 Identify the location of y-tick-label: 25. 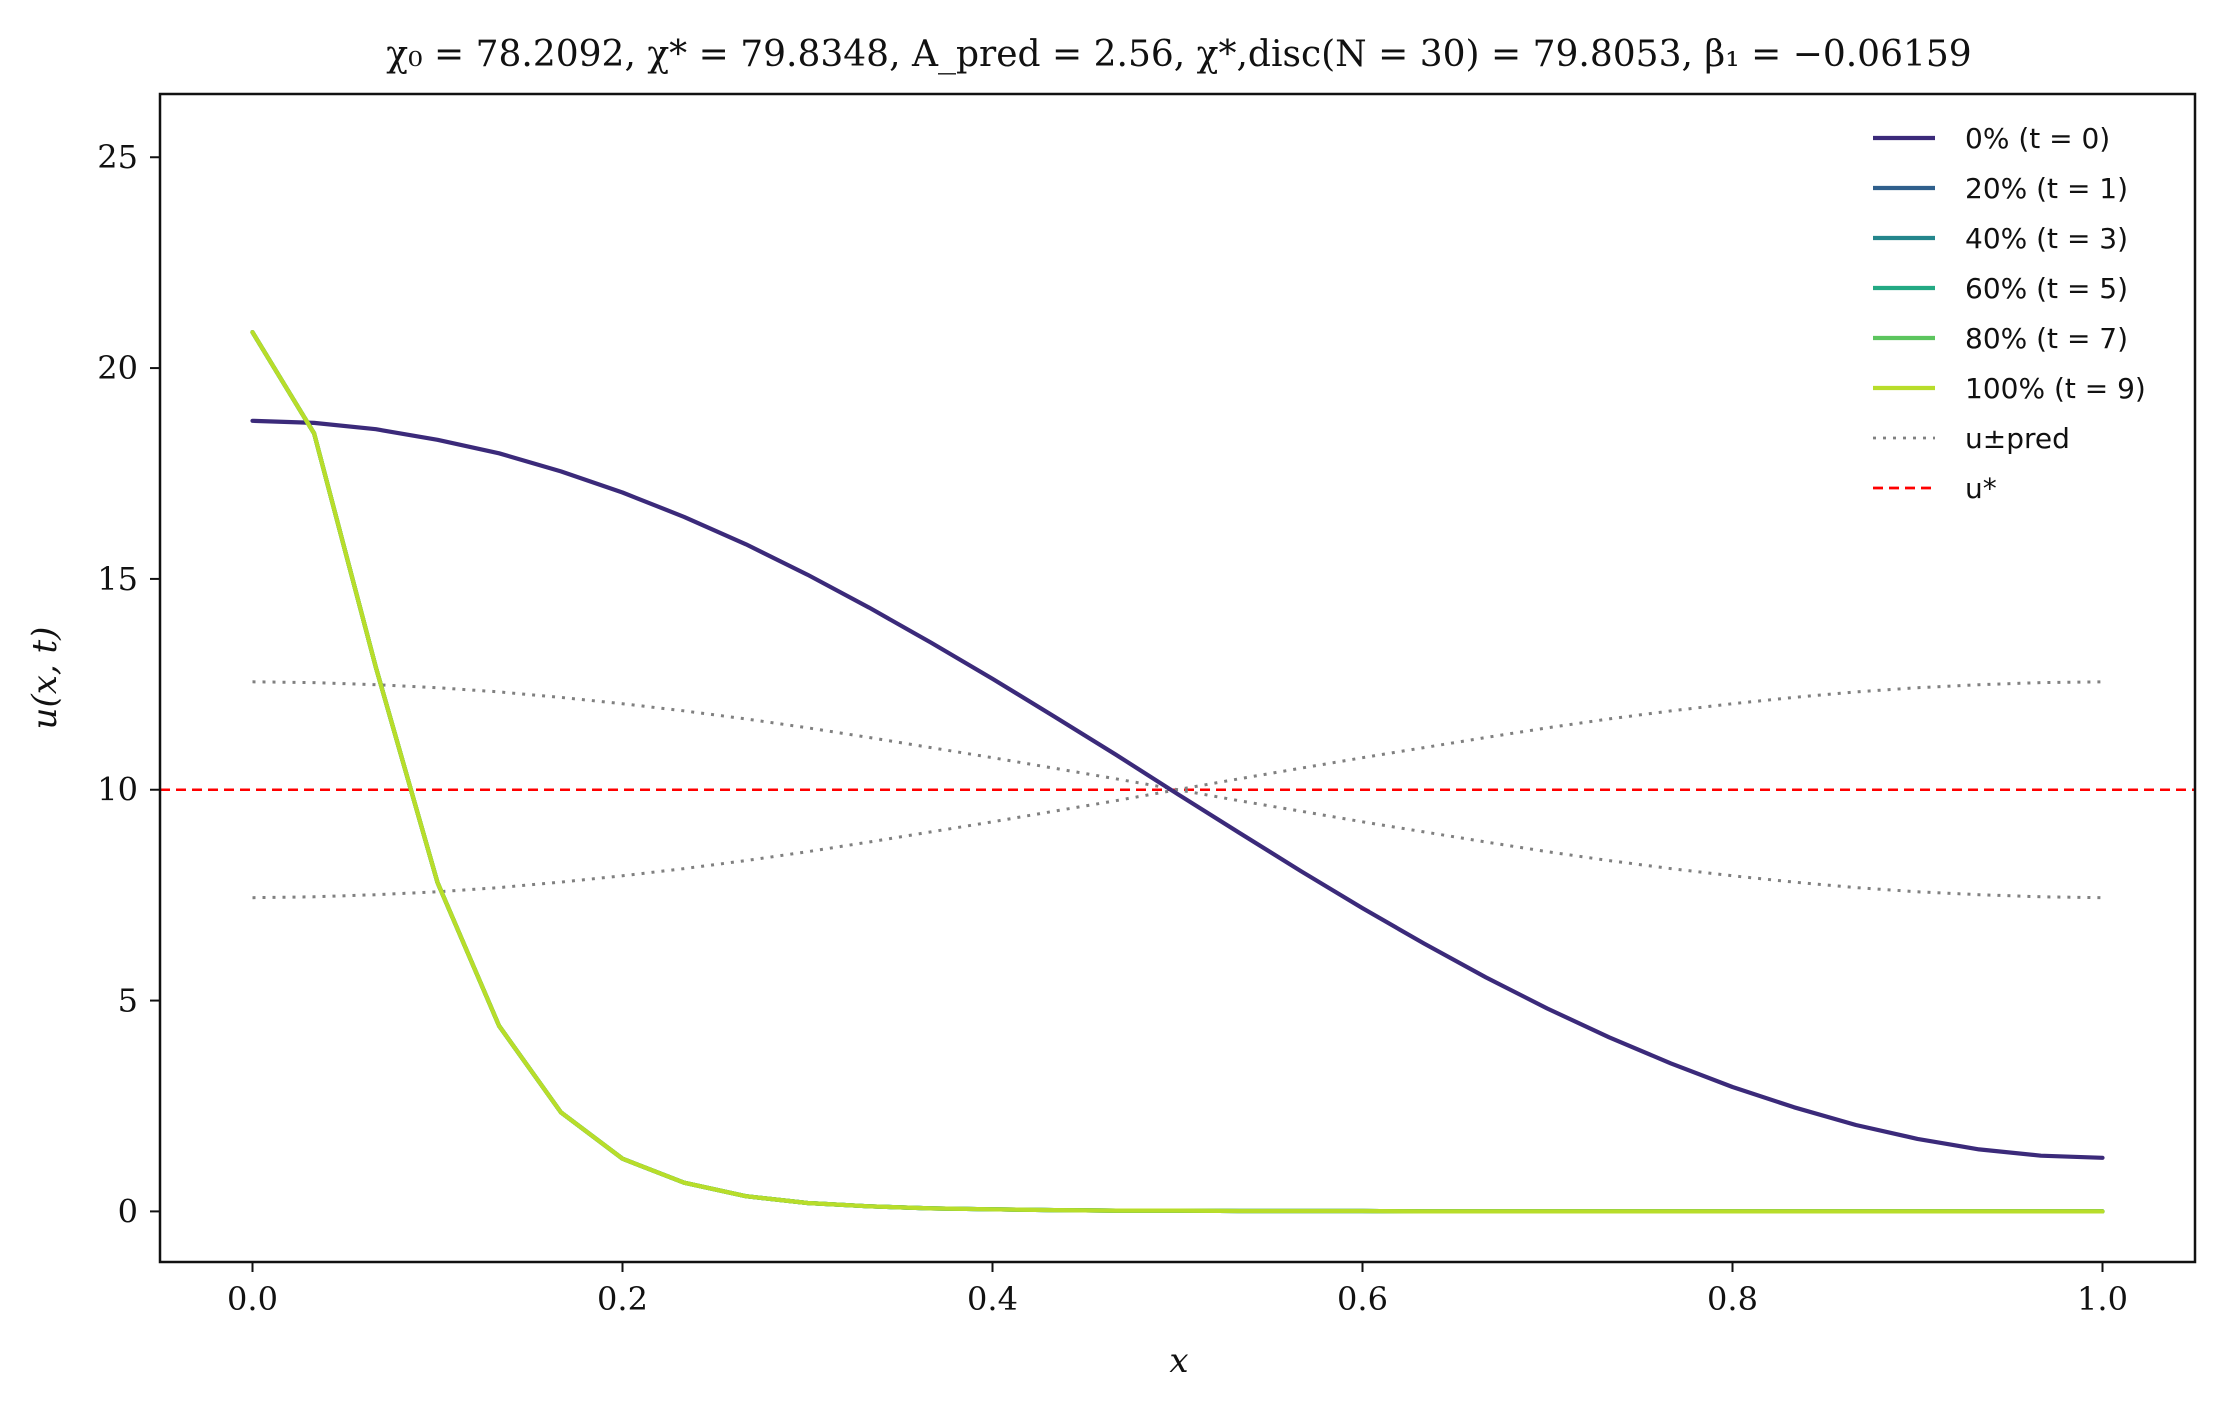
(117, 157).